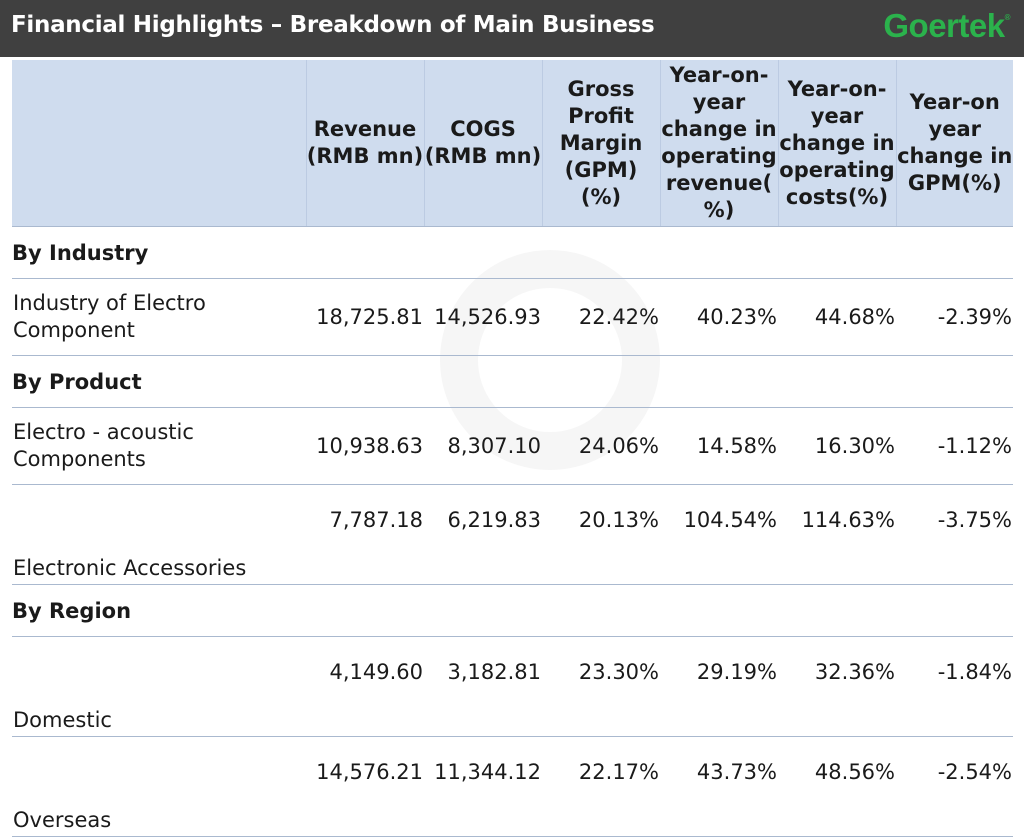 The width and height of the screenshot is (1024, 837). Describe the element at coordinates (601, 143) in the screenshot. I see `column-header-gpm: Gross Profit Margin (GPM) (%)` at that location.